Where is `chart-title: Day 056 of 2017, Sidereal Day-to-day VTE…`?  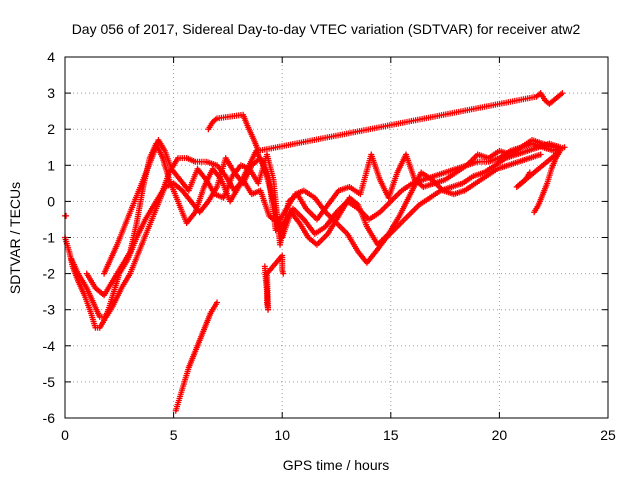
chart-title: Day 056 of 2017, Sidereal Day-to-day VTE… is located at coordinates (326, 29).